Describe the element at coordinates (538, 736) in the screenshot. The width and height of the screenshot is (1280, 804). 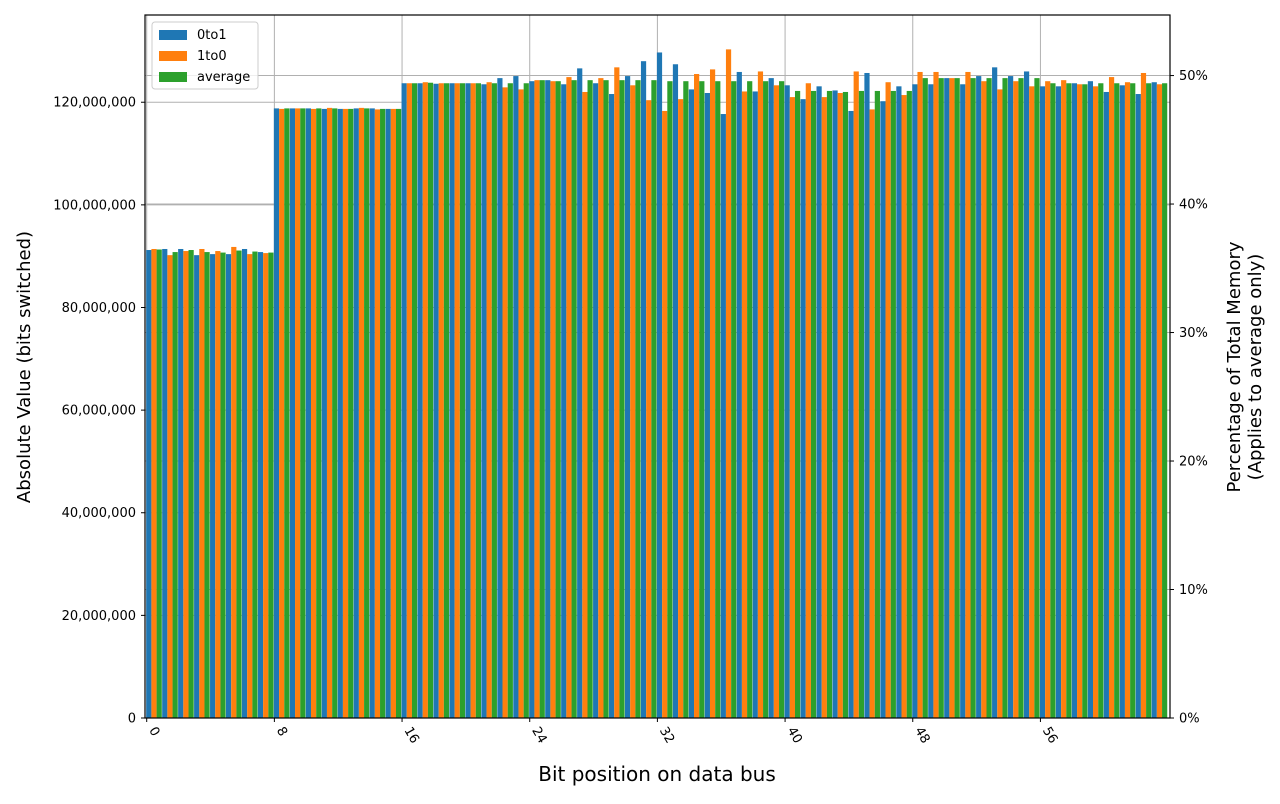
I see `x-tick-label: 24` at that location.